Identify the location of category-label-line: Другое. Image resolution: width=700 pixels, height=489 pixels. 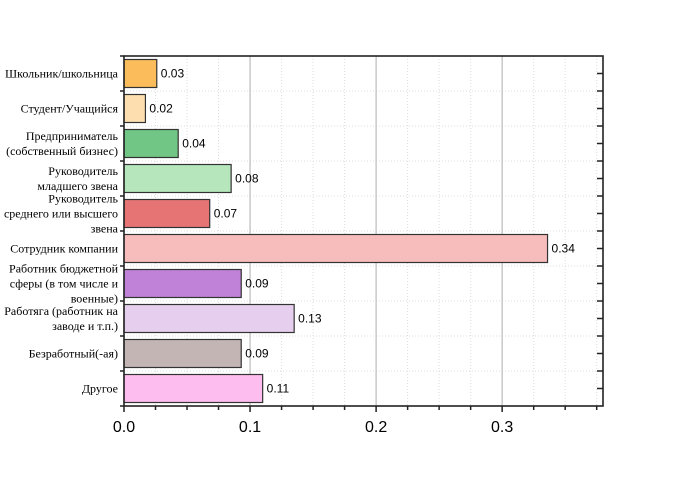
(100, 389).